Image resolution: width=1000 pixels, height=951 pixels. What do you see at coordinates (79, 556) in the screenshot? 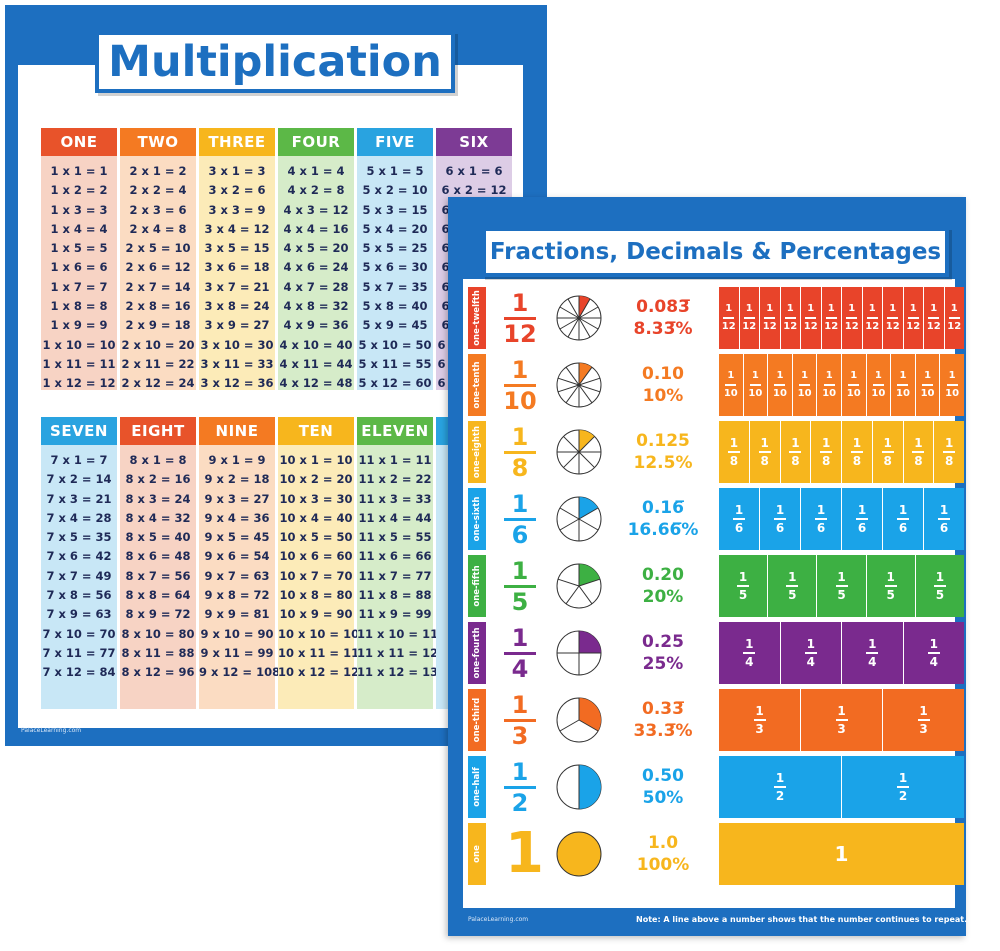
I see `table-row: 7 x 6 = 42` at bounding box center [79, 556].